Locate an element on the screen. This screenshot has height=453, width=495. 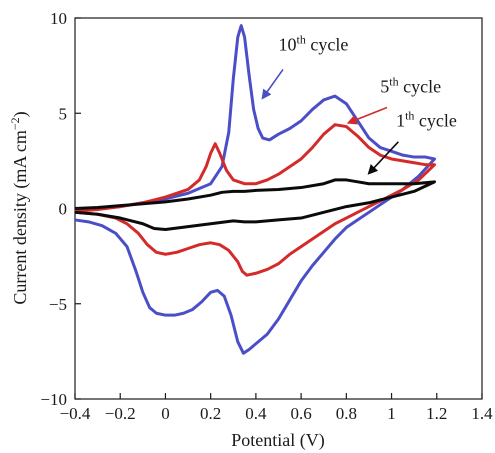
x-tick-label: 1 is located at coordinates (391, 413).